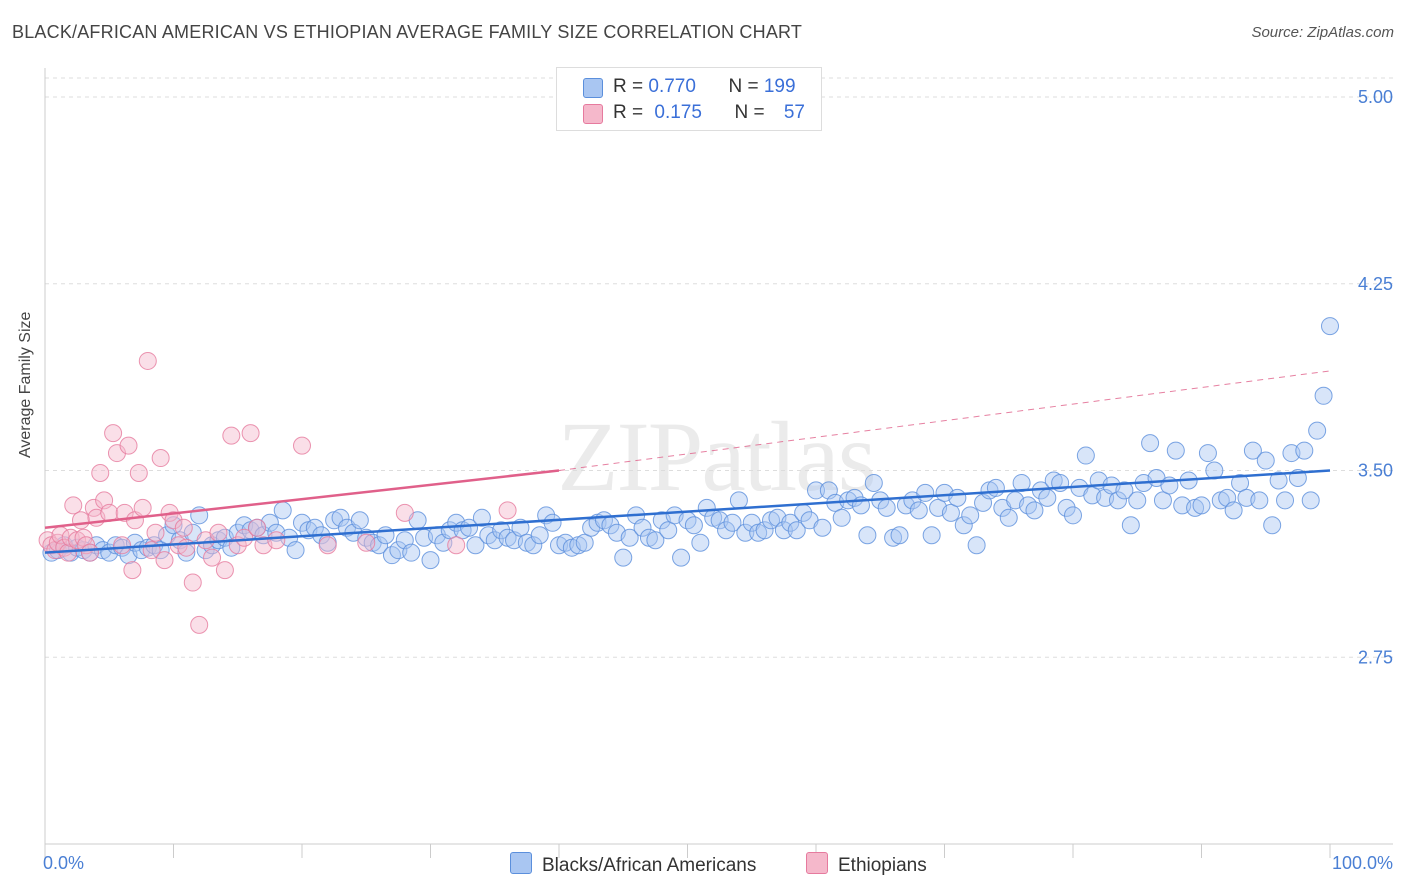 The height and width of the screenshot is (892, 1406). What do you see at coordinates (593, 88) in the screenshot?
I see `legend-swatch-blue` at bounding box center [593, 88].